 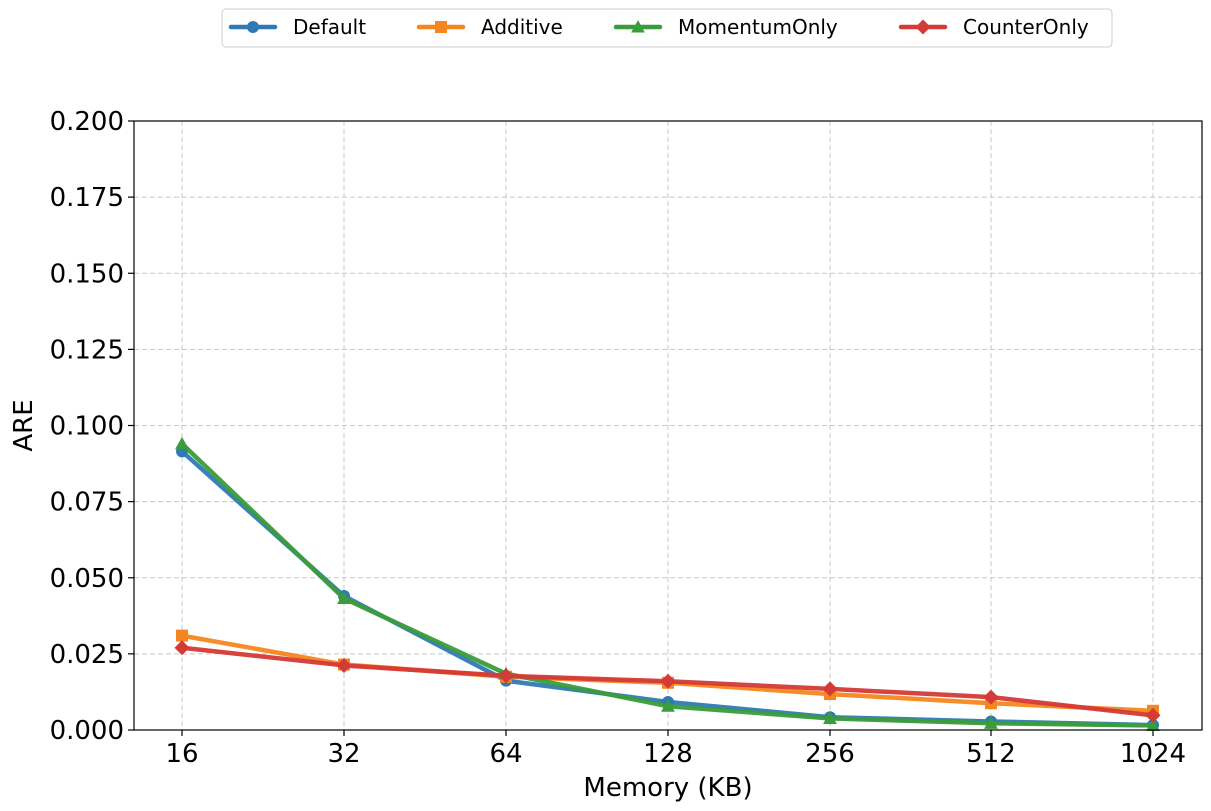 I want to click on x-tick-label: 64, so click(x=505, y=754).